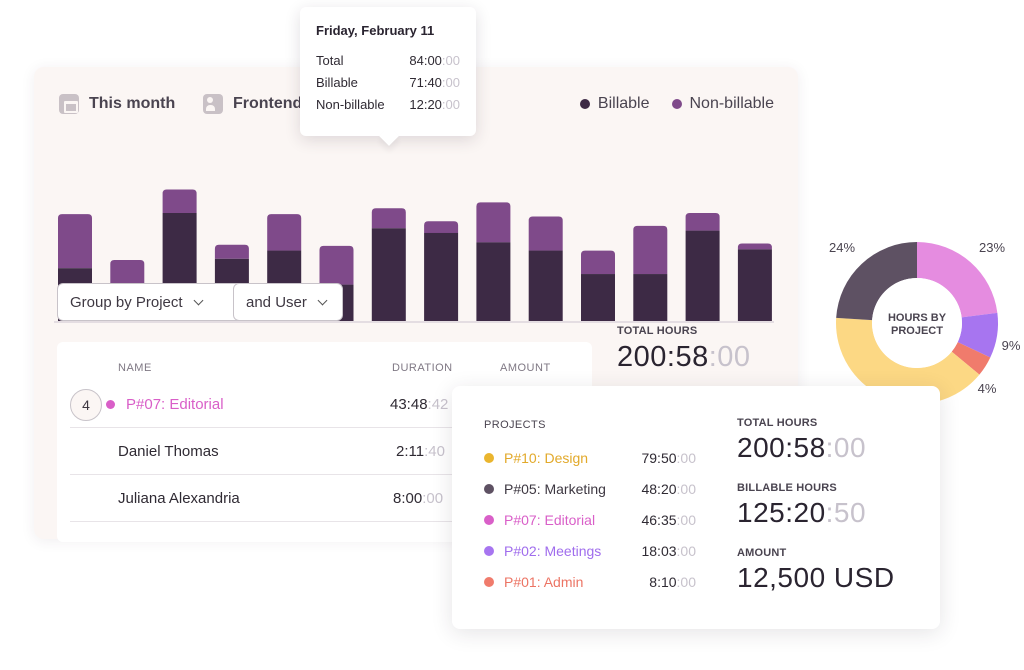 Image resolution: width=1024 pixels, height=670 pixels. Describe the element at coordinates (388, 104) in the screenshot. I see `tooltip-row-non-billable: Non-billable 12:20:00` at that location.